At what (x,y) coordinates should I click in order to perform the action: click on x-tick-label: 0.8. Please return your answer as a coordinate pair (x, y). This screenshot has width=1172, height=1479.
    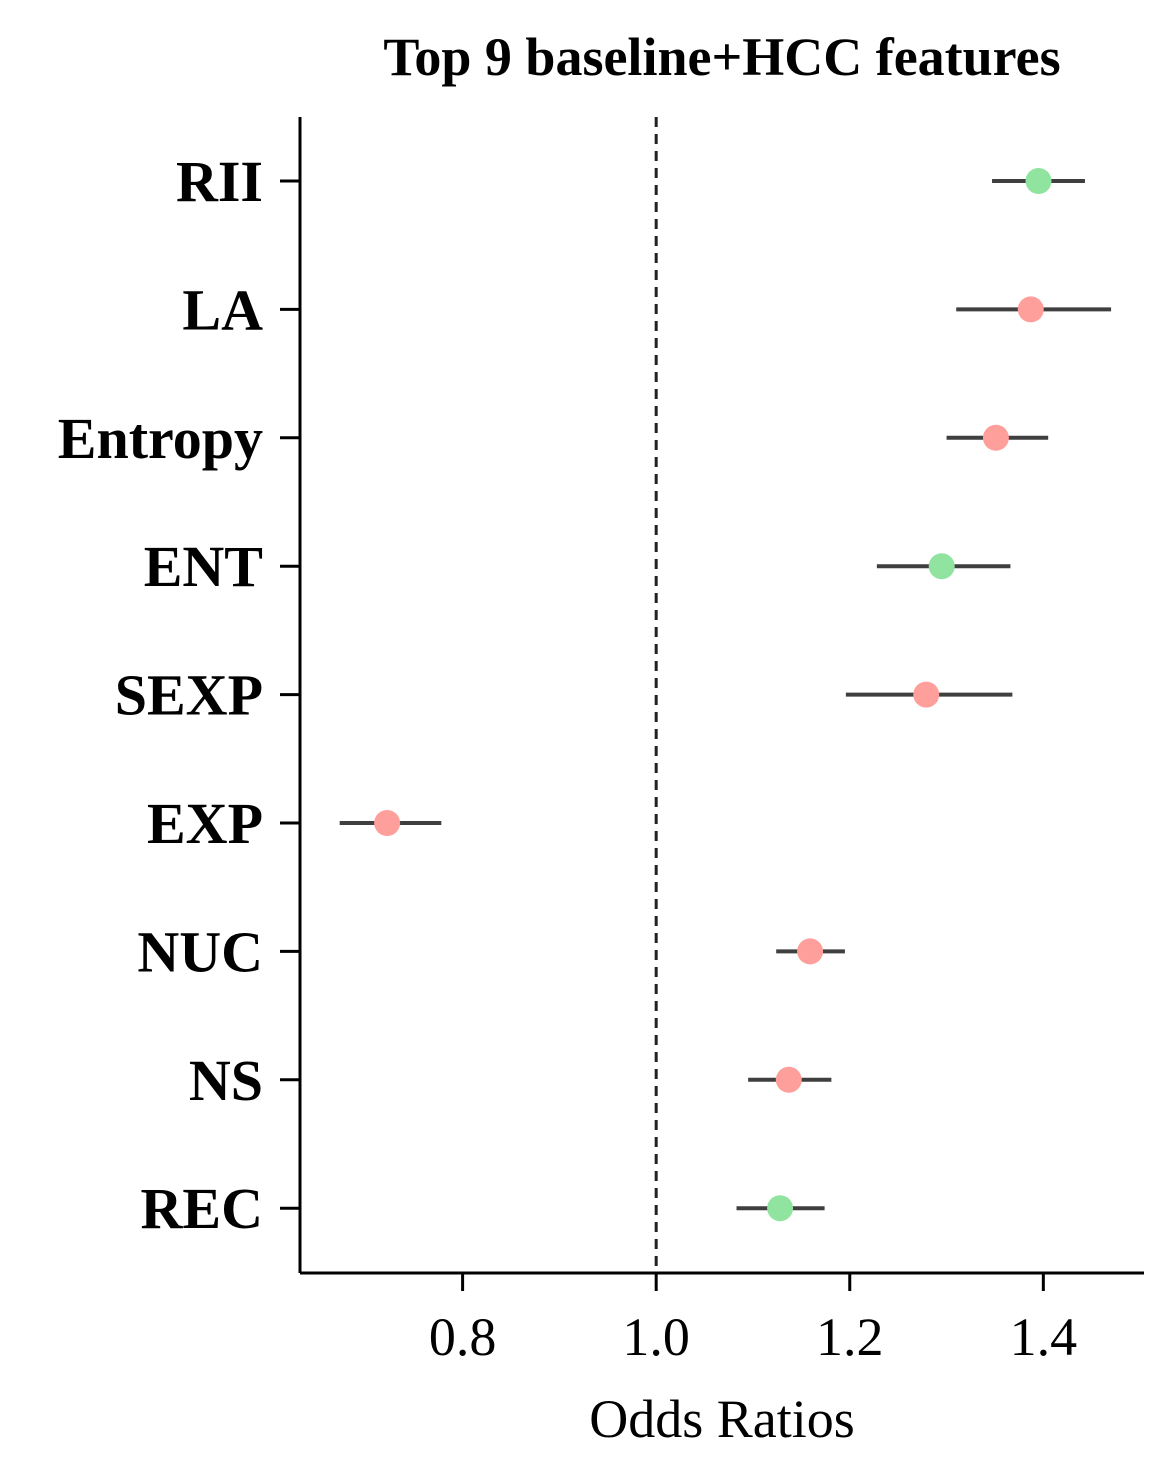
    Looking at the image, I should click on (463, 1337).